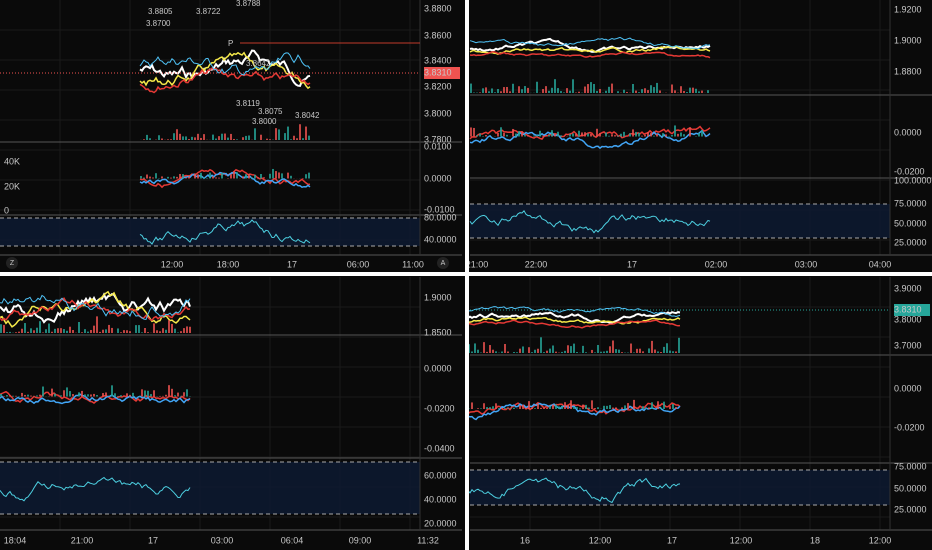 The width and height of the screenshot is (932, 550). I want to click on time-label: 21:00, so click(477, 264).